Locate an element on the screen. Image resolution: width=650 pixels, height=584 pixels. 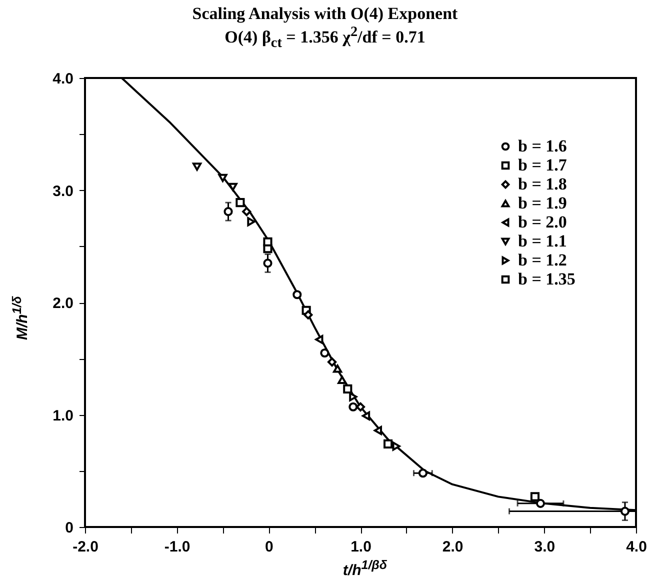
legend-label: b = 1.35 is located at coordinates (547, 279).